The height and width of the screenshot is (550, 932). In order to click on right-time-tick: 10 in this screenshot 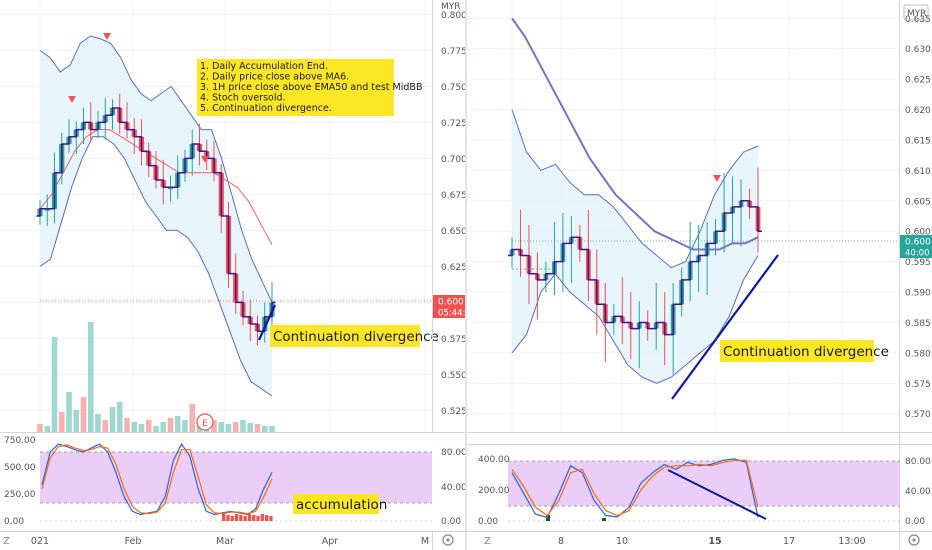, I will do `click(622, 541)`.